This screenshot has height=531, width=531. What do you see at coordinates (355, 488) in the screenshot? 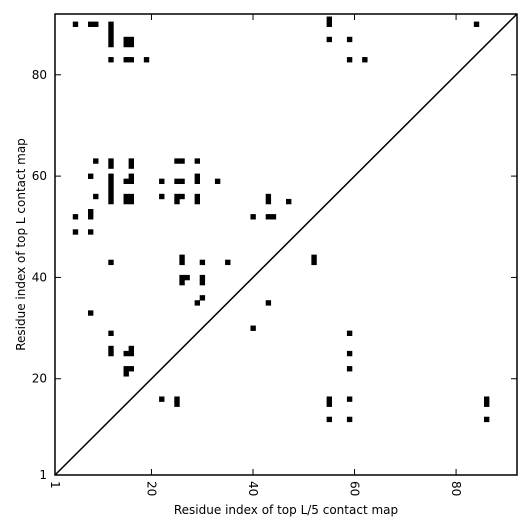
I see `x-tick-label: 60` at bounding box center [355, 488].